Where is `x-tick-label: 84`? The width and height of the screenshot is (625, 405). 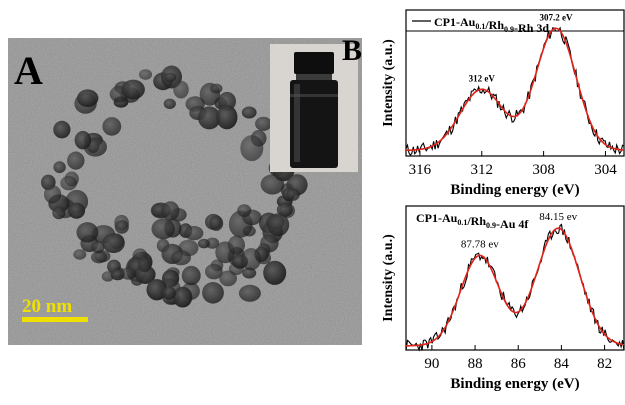 x-tick-label: 84 is located at coordinates (562, 364).